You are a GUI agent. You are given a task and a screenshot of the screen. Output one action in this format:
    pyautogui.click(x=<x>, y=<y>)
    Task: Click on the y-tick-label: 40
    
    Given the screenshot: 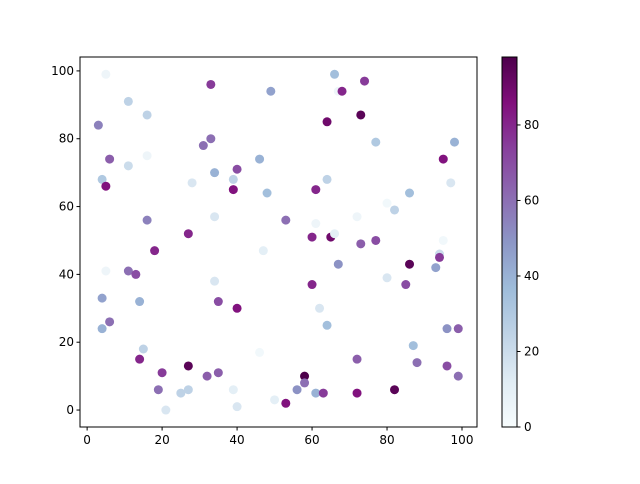 What is the action you would take?
    pyautogui.click(x=66, y=274)
    